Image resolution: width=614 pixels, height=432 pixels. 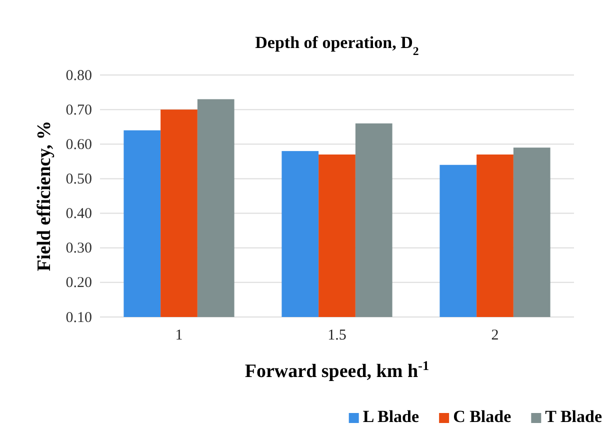 I want to click on y-axis-title: Field efficiency, %, so click(x=44, y=196).